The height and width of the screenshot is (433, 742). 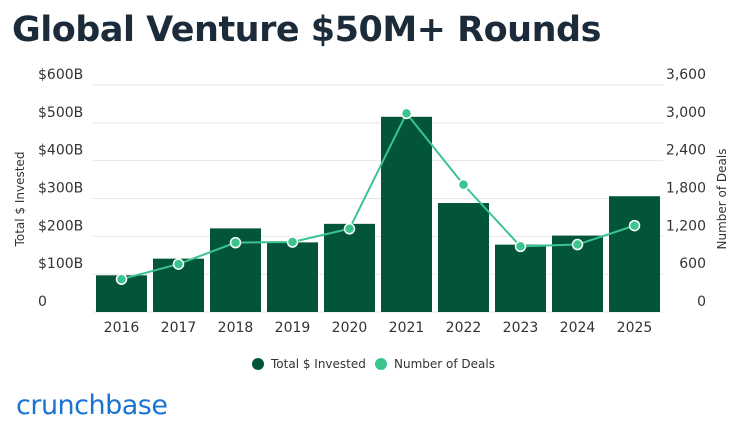 What do you see at coordinates (178, 264) in the screenshot?
I see `deals-point-2017` at bounding box center [178, 264].